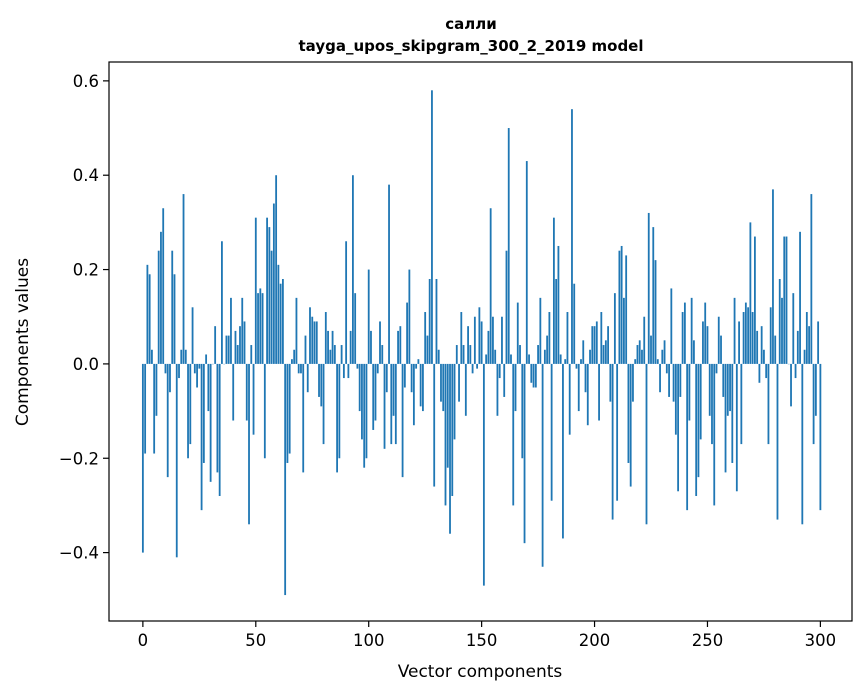  I want to click on x-tick-label: 200, so click(595, 640).